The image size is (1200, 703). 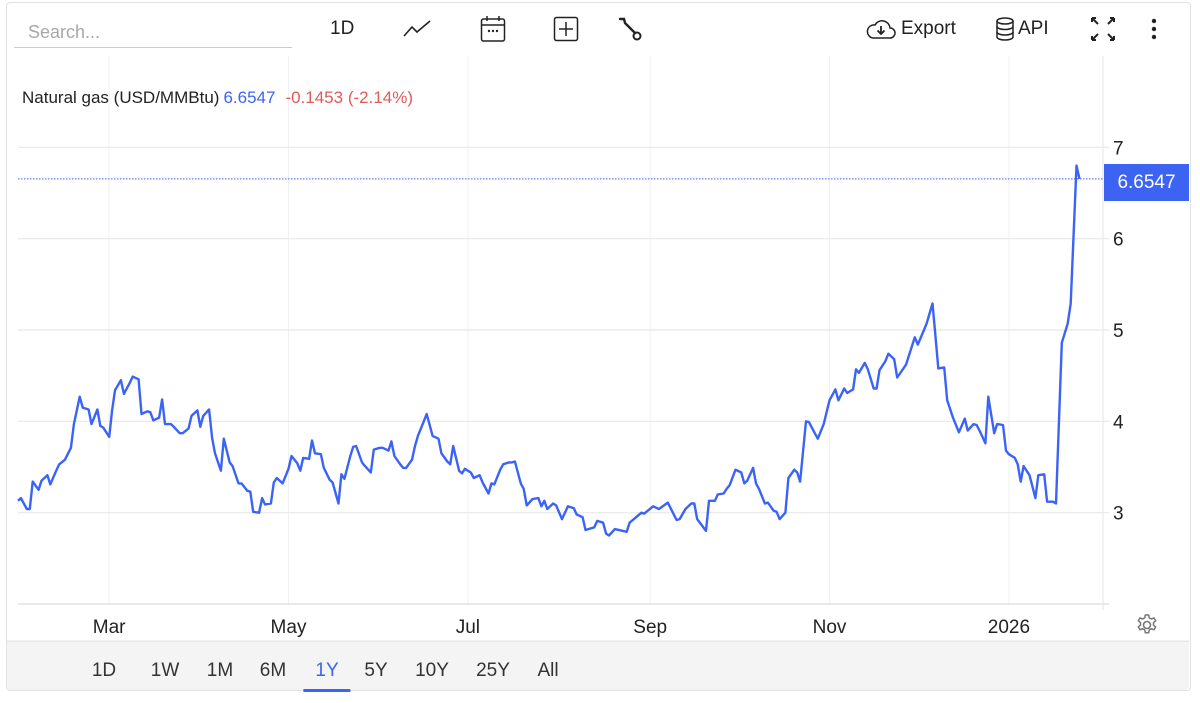 What do you see at coordinates (650, 627) in the screenshot?
I see `x-tick-label: Sep` at bounding box center [650, 627].